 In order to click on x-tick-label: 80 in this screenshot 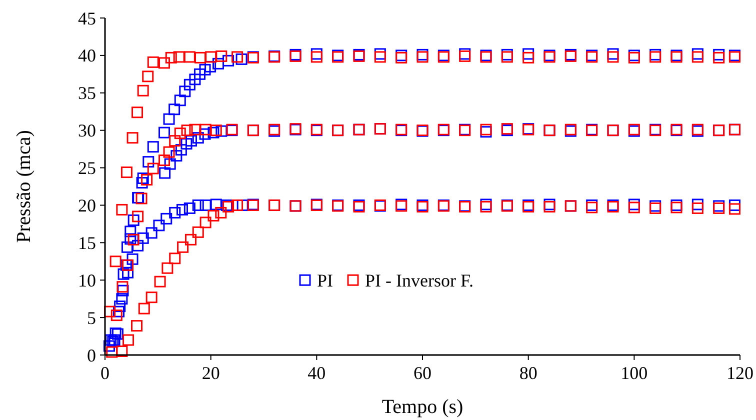, I will do `click(528, 373)`.